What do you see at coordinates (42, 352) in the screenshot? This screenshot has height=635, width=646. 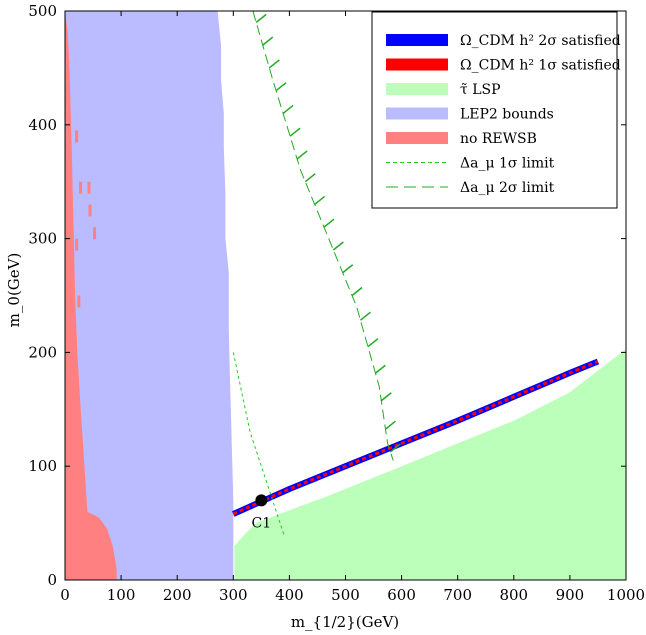 I see `y-tick-label: 200` at bounding box center [42, 352].